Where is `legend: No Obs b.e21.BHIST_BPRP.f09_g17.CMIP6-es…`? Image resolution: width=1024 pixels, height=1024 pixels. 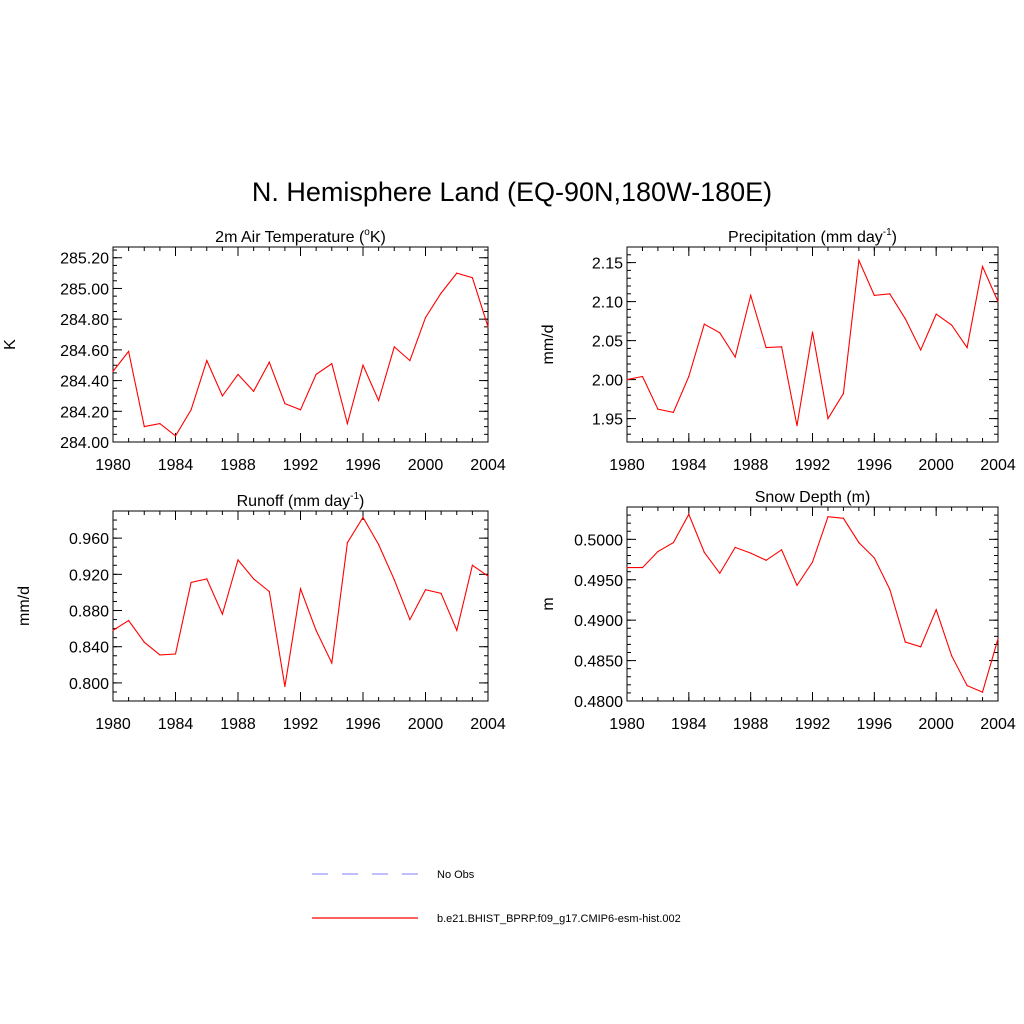
legend: No Obs b.e21.BHIST_BPRP.f09_g17.CMIP6-es… is located at coordinates (496, 897).